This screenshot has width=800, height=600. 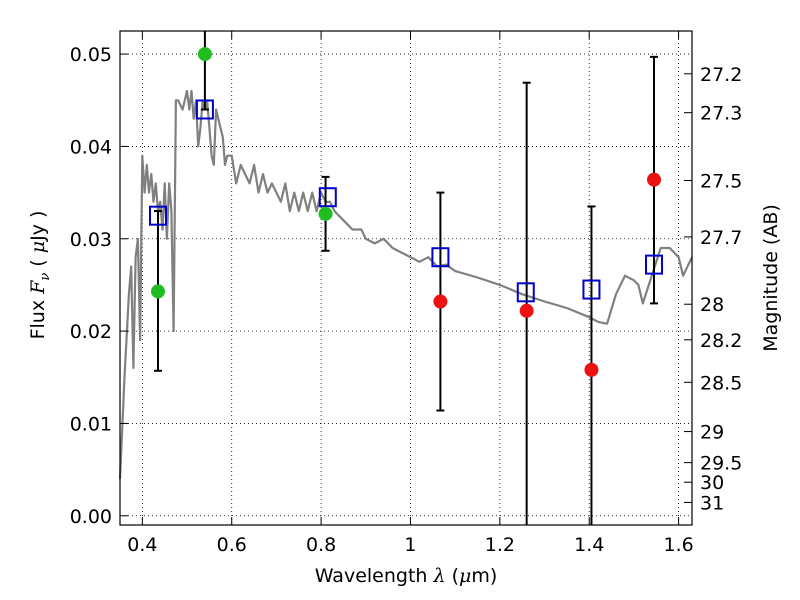 What do you see at coordinates (91, 332) in the screenshot?
I see `y-tick-label: 0.02` at bounding box center [91, 332].